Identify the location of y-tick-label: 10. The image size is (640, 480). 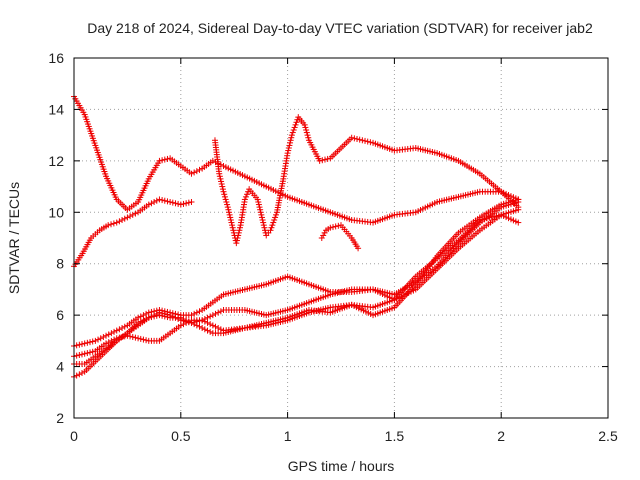
(56, 212).